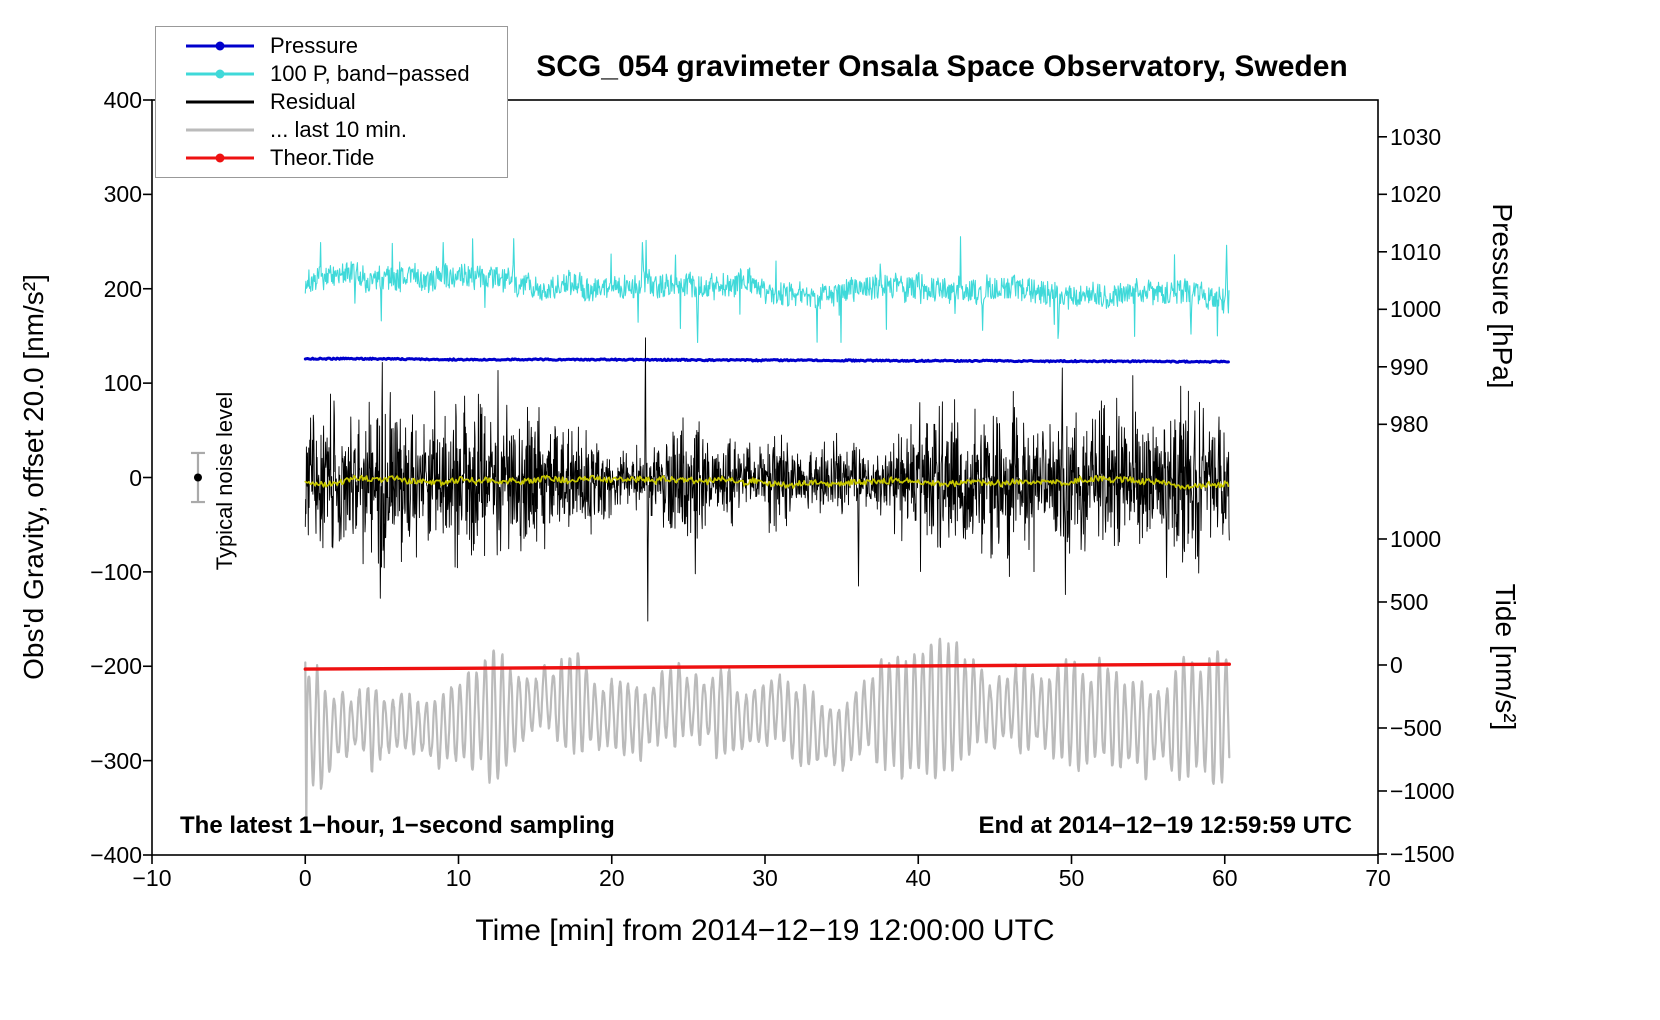 This screenshot has width=1660, height=1020. Describe the element at coordinates (397, 825) in the screenshot. I see `sampling-note: The latest 1−hour, 1−second sampling` at that location.